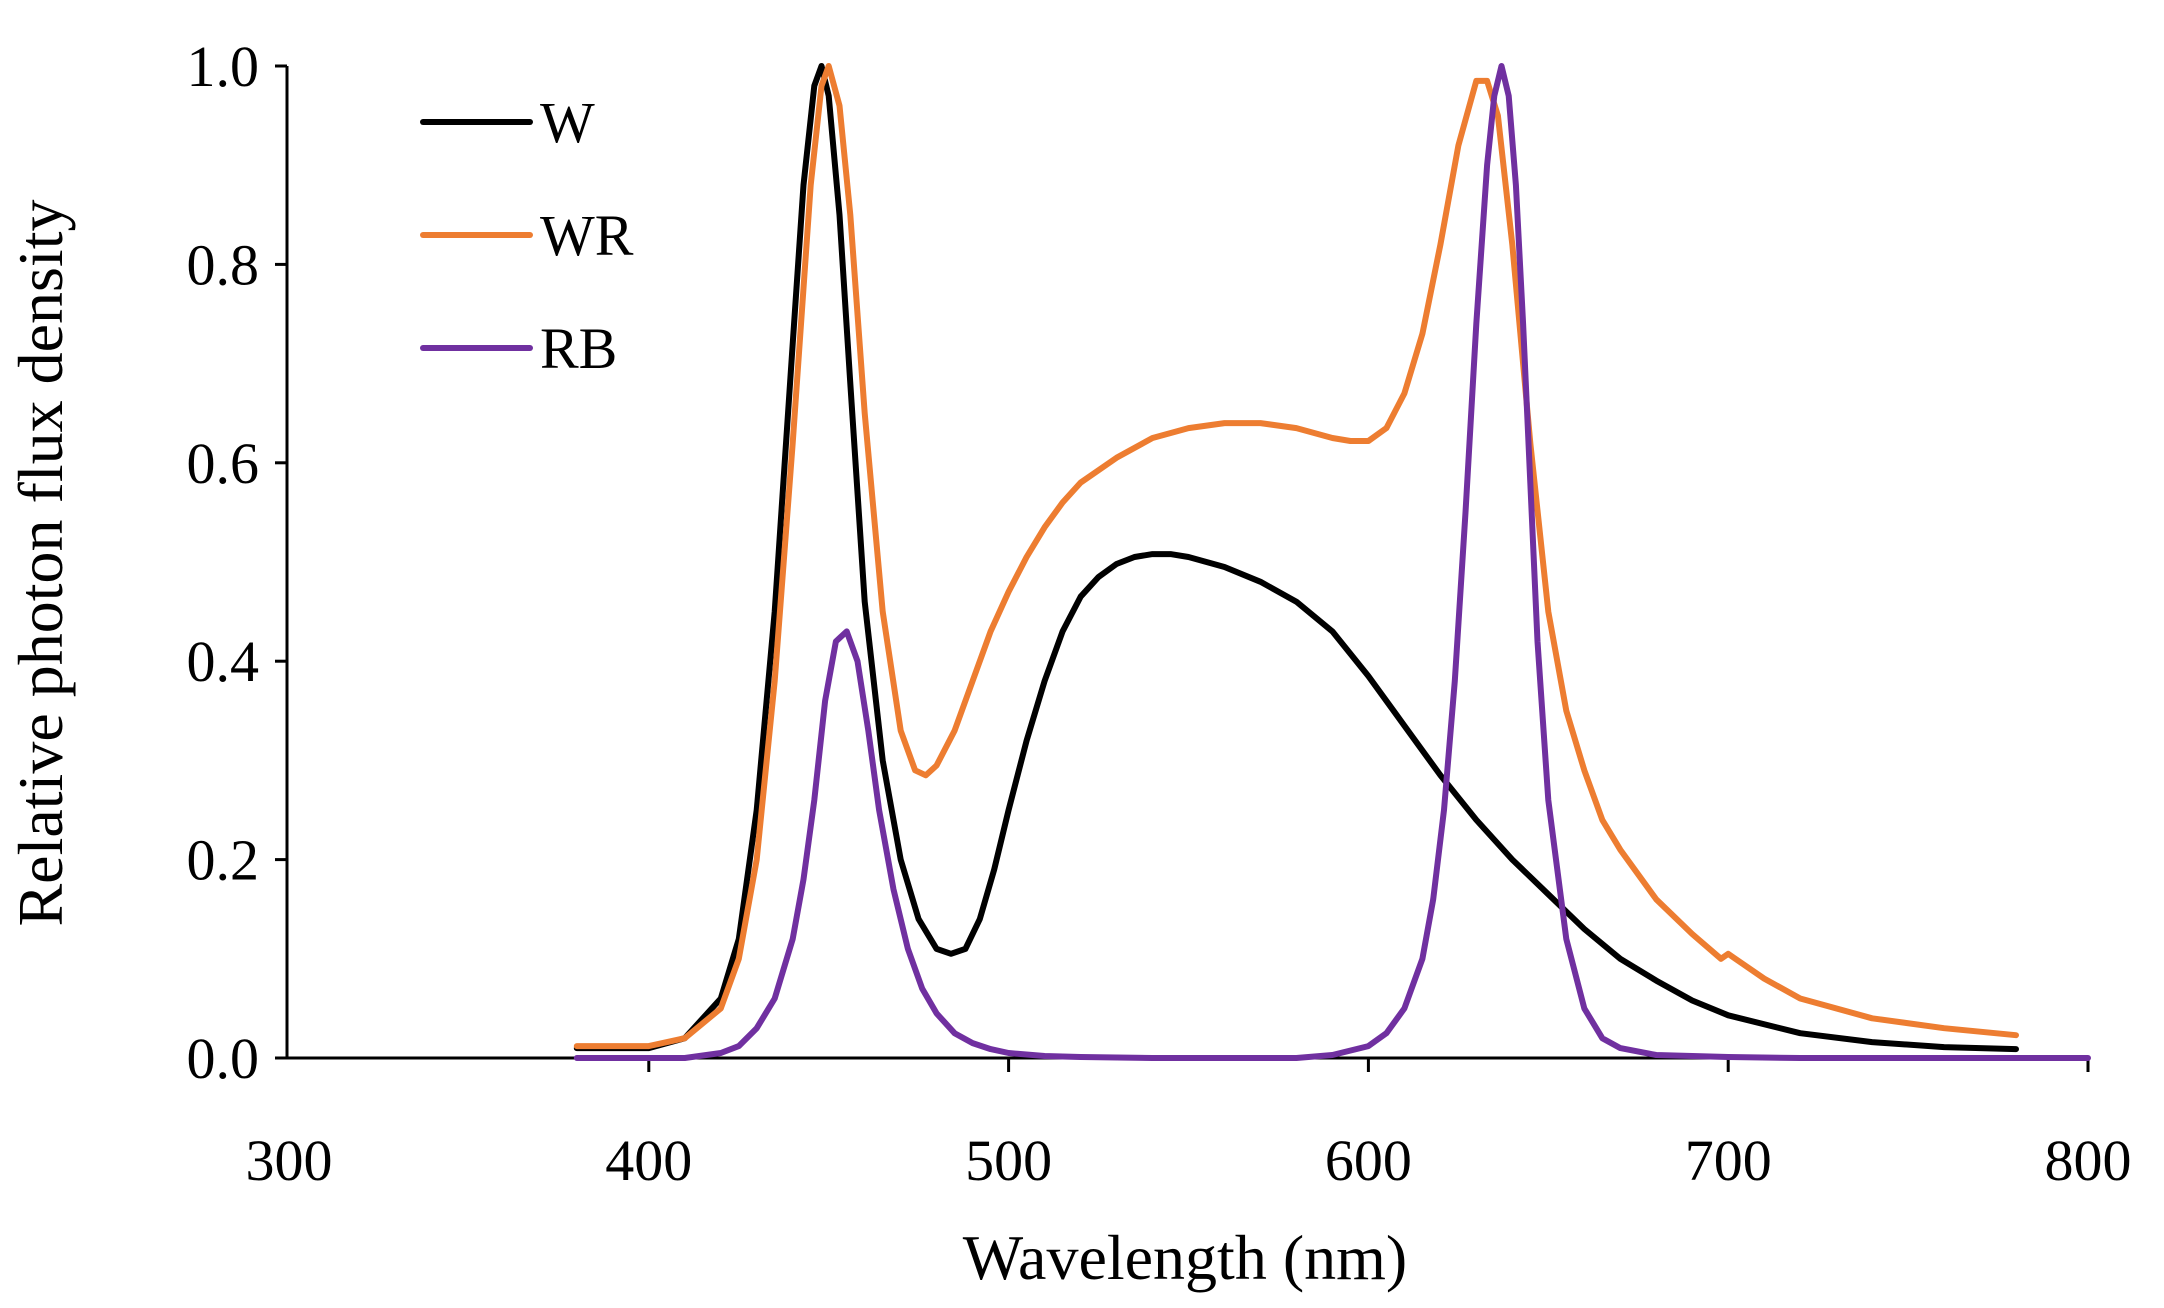  I want to click on y-tick-label: 1.0, so click(223, 66).